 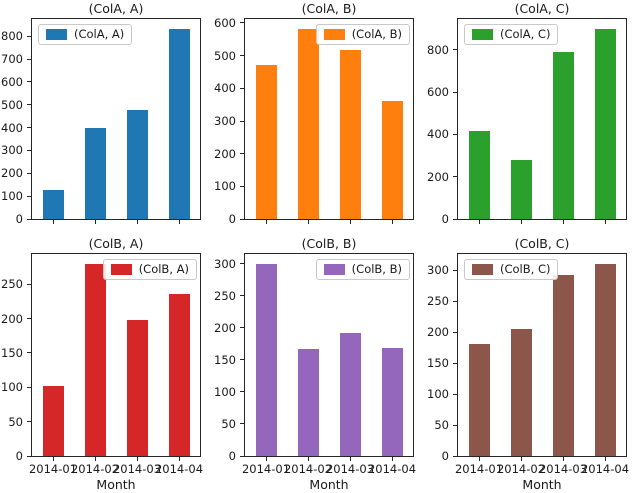 What do you see at coordinates (15, 421) in the screenshot?
I see `y-tick-label: 50` at bounding box center [15, 421].